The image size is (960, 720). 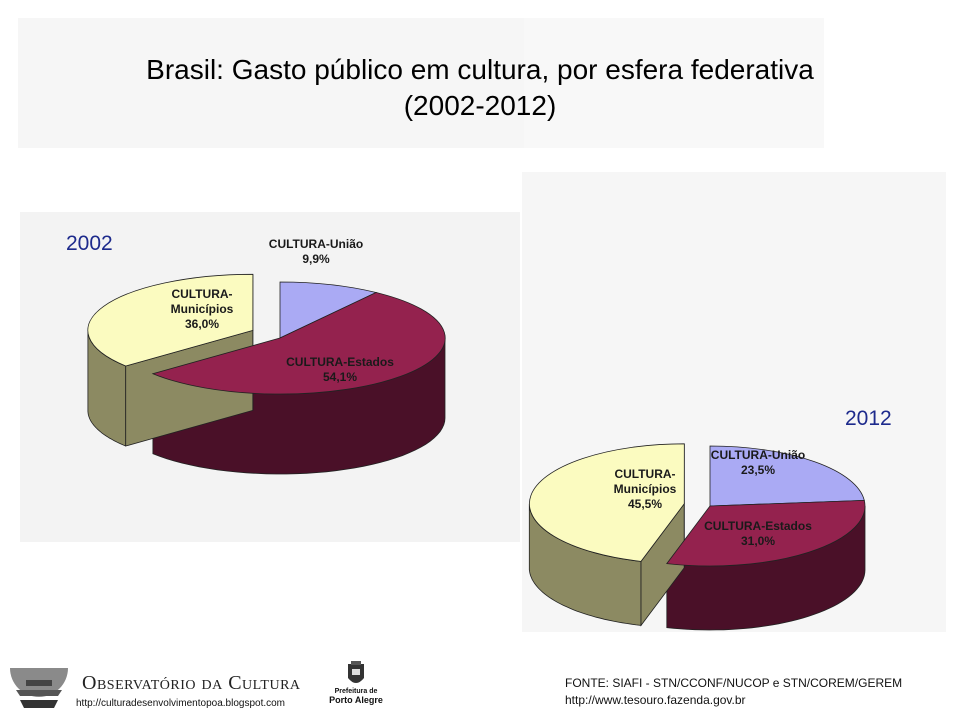 I want to click on title-background, so click(x=271, y=83).